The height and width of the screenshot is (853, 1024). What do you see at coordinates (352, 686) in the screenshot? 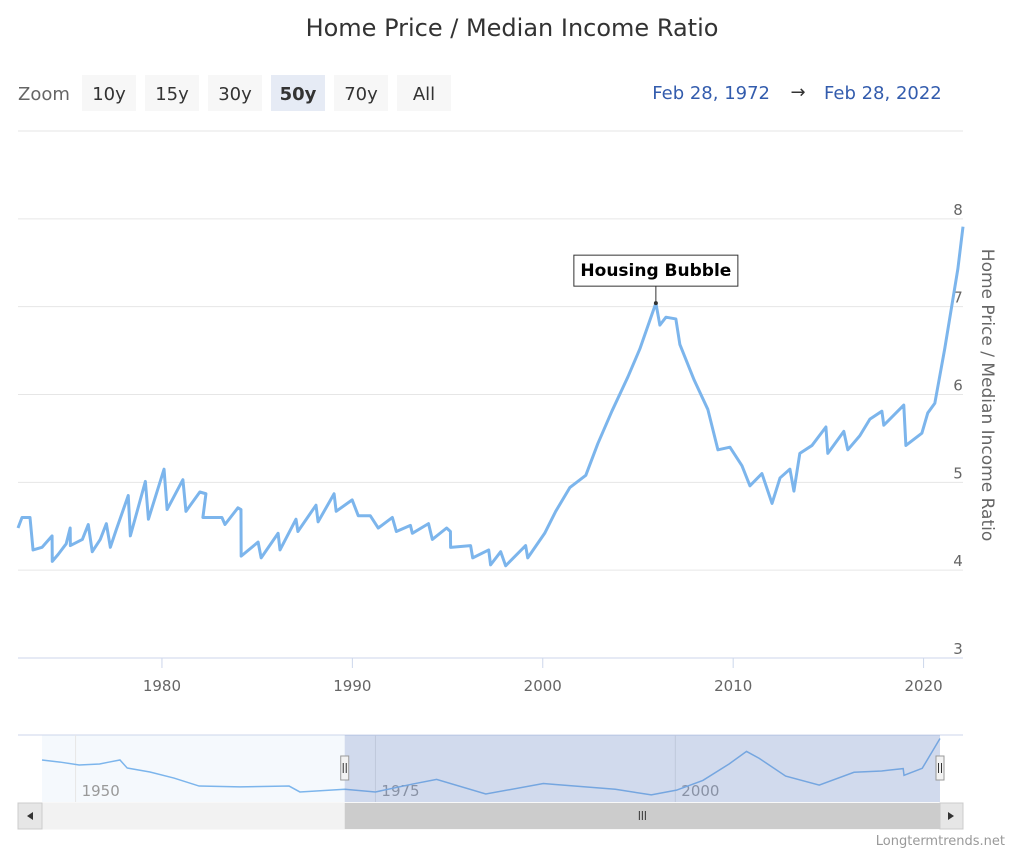
I see `x-tick-label: 1990` at bounding box center [352, 686].